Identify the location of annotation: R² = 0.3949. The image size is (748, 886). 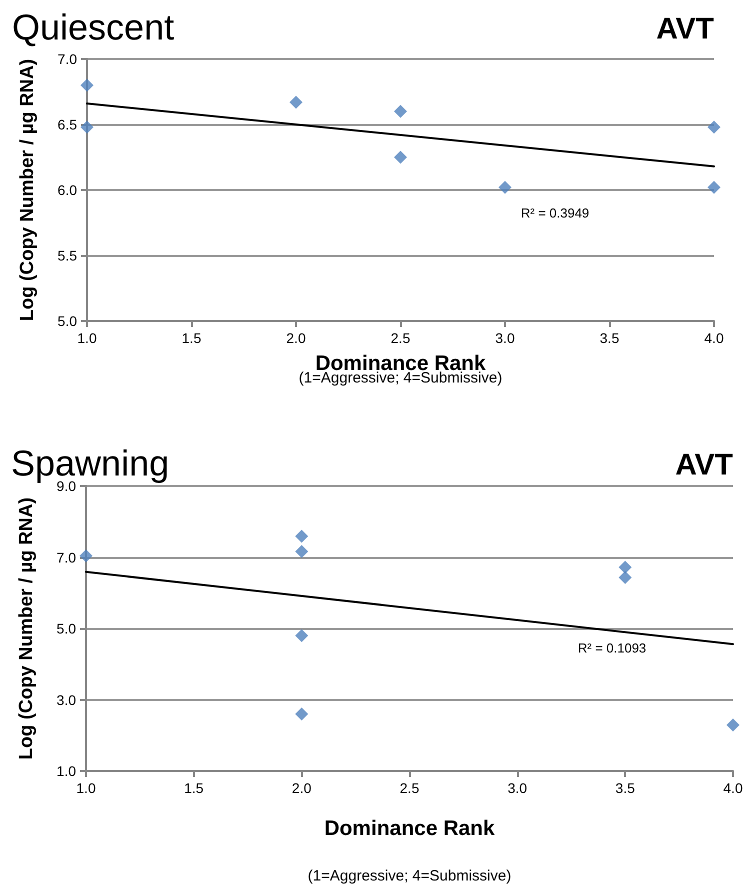
(555, 213).